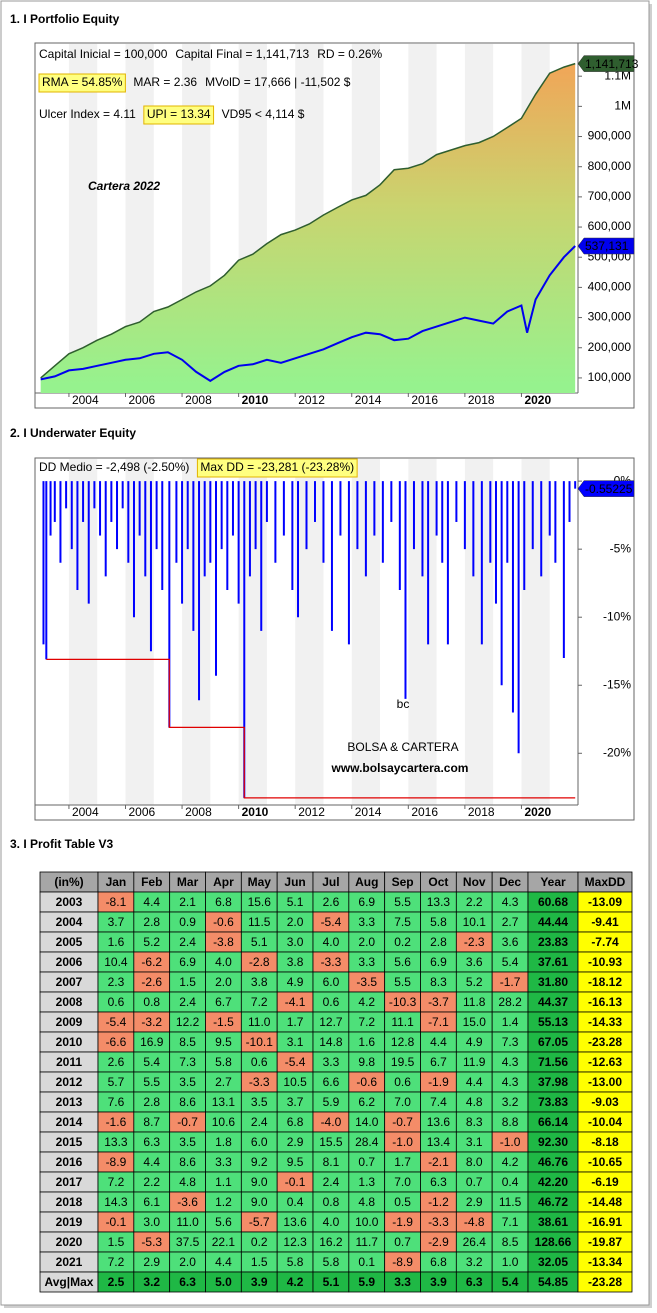  Describe the element at coordinates (402, 1242) in the screenshot. I see `table-cell-text: 0.7` at that location.